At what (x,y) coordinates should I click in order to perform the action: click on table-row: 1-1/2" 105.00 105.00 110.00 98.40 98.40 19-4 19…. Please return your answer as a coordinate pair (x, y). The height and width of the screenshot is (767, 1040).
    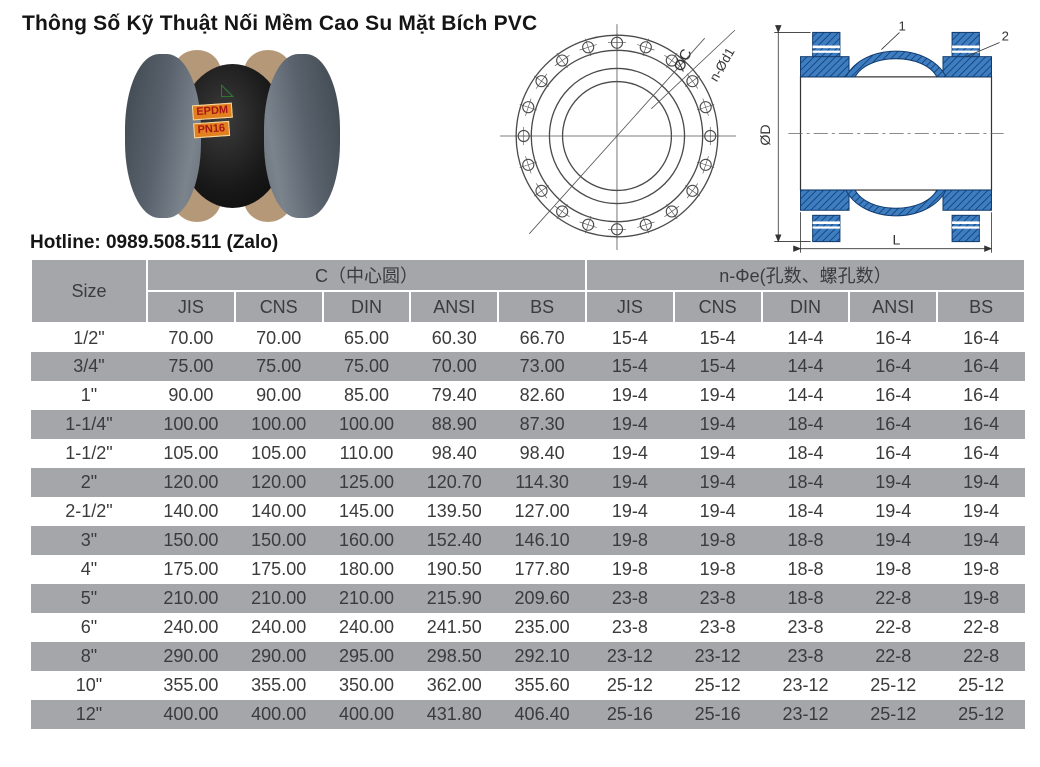
    Looking at the image, I should click on (528, 453).